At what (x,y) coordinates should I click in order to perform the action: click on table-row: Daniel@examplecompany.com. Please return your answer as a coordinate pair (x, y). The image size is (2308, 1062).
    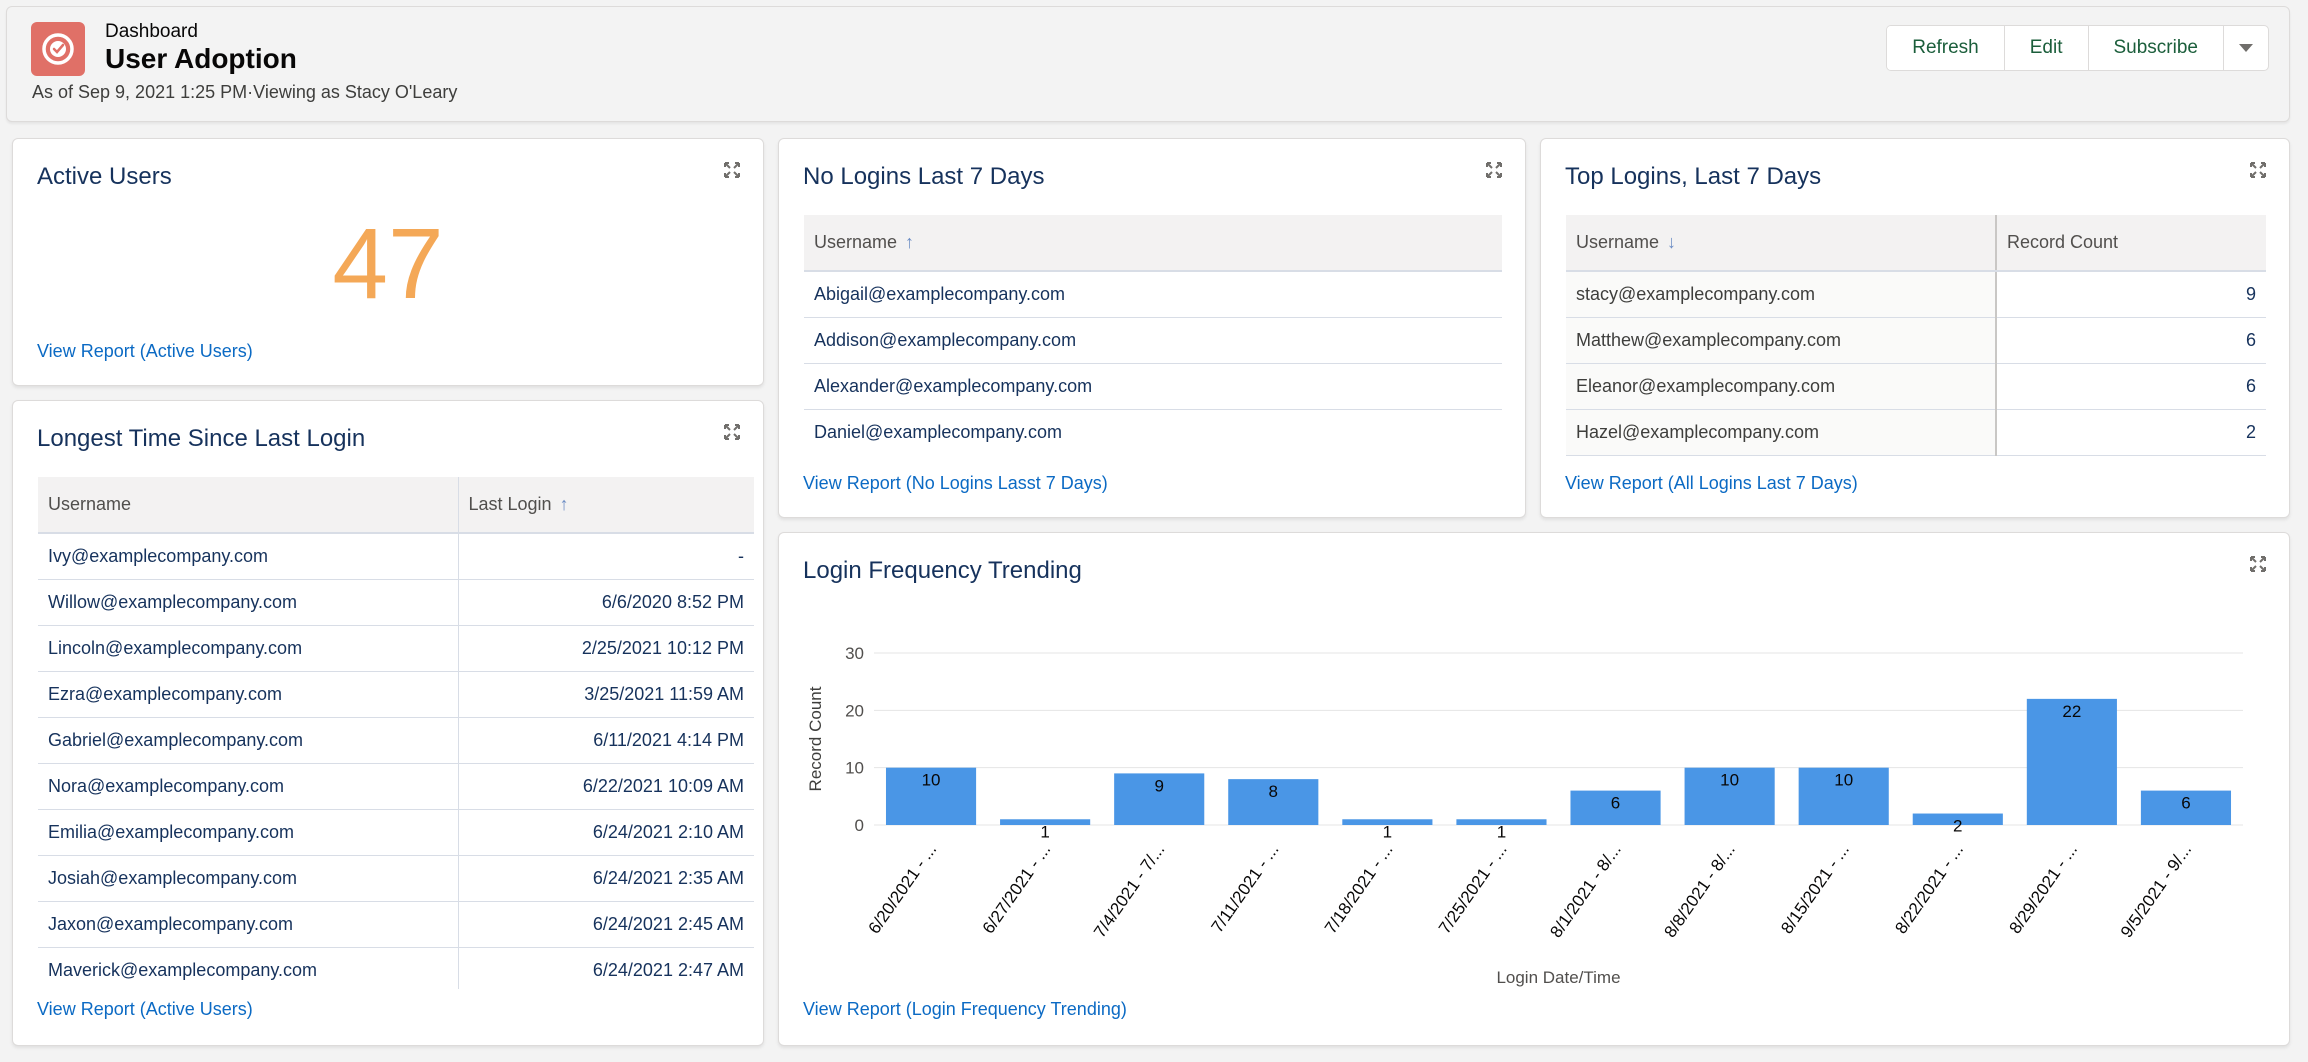
    Looking at the image, I should click on (1153, 432).